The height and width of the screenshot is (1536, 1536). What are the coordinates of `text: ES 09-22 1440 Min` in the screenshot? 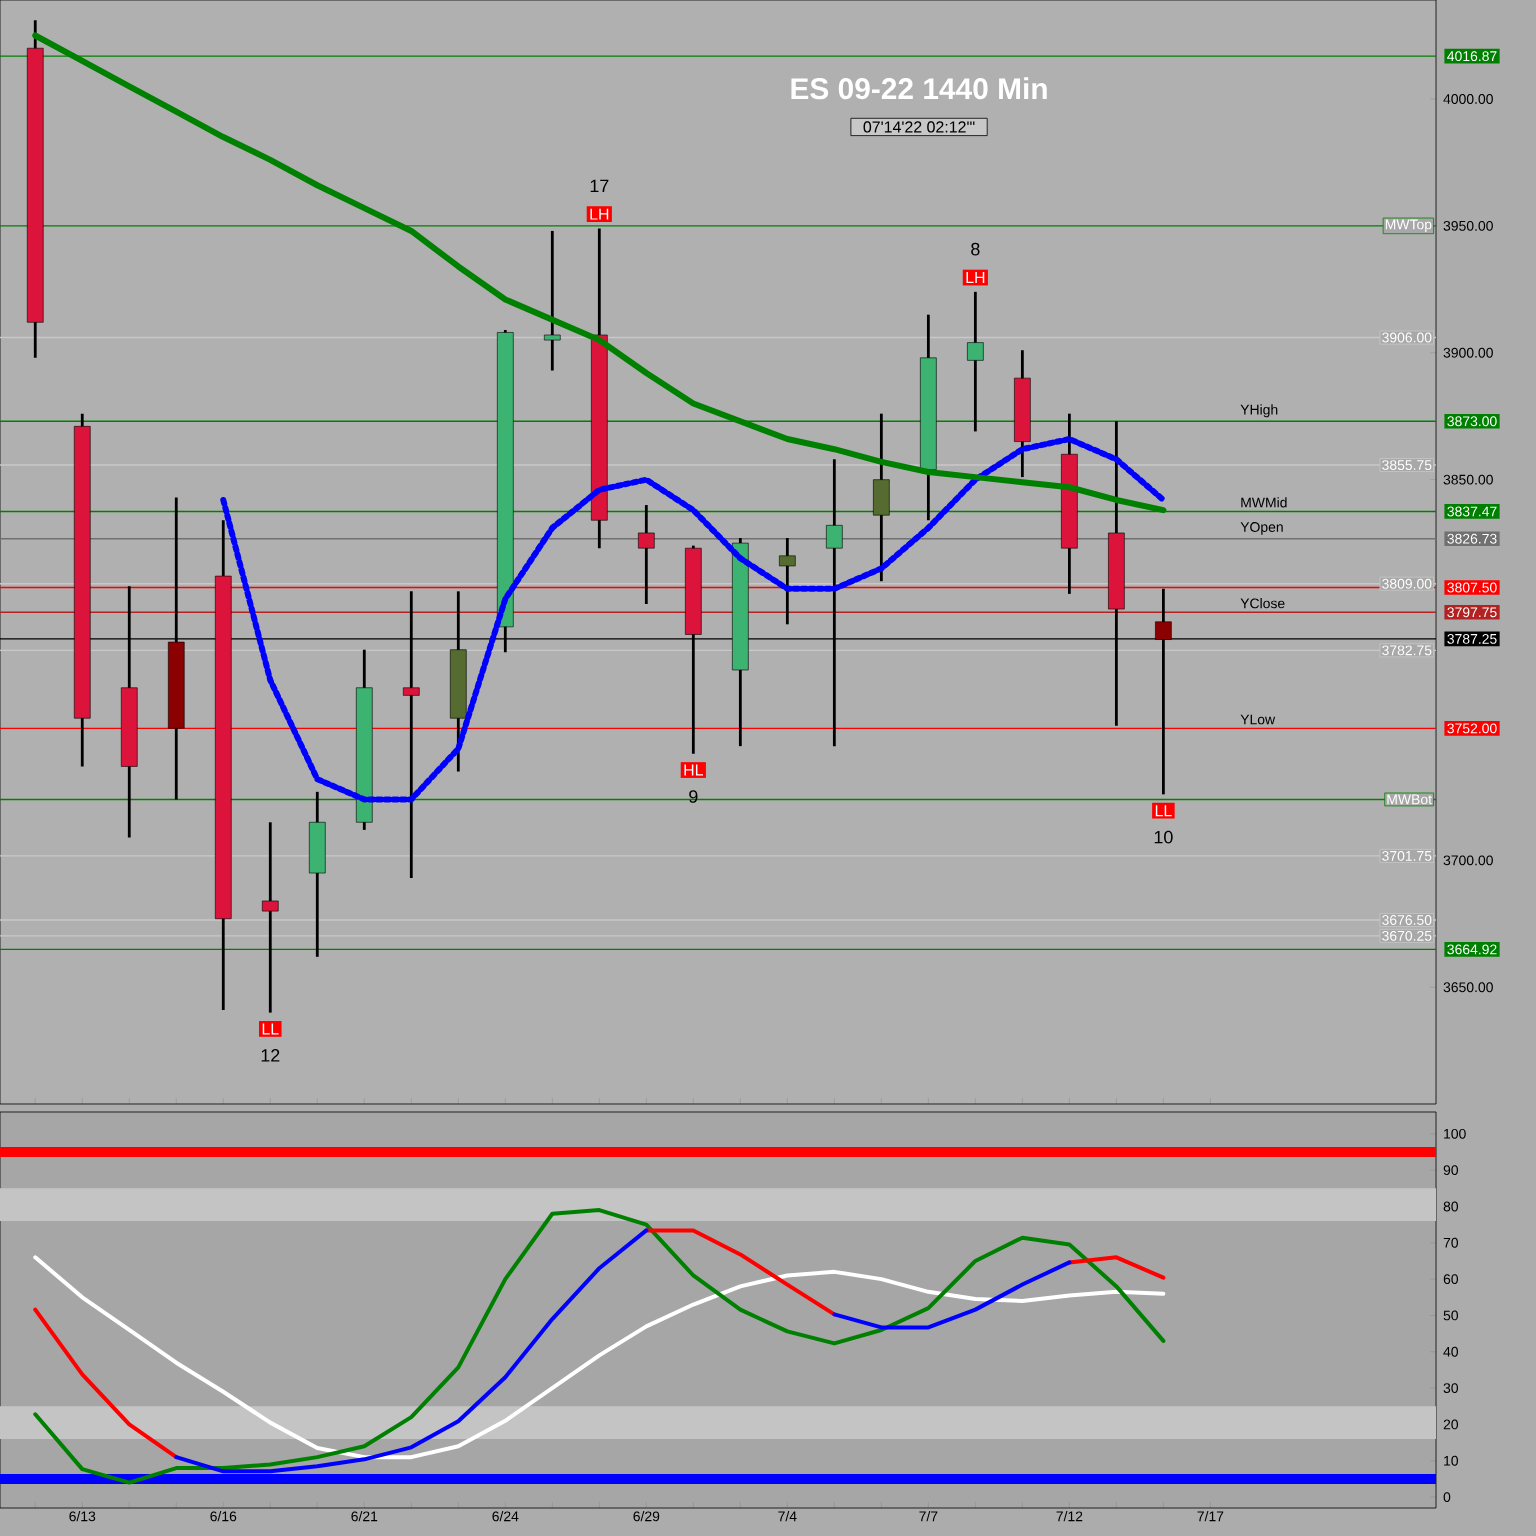 It's located at (919, 88).